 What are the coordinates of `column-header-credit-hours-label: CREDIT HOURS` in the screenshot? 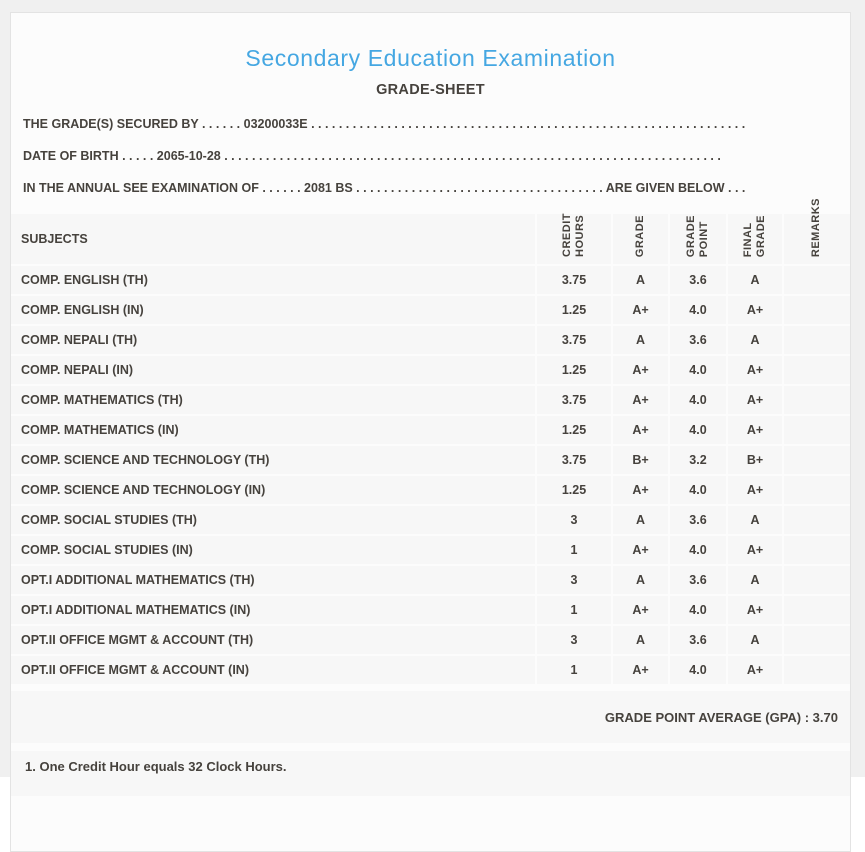 It's located at (573, 235).